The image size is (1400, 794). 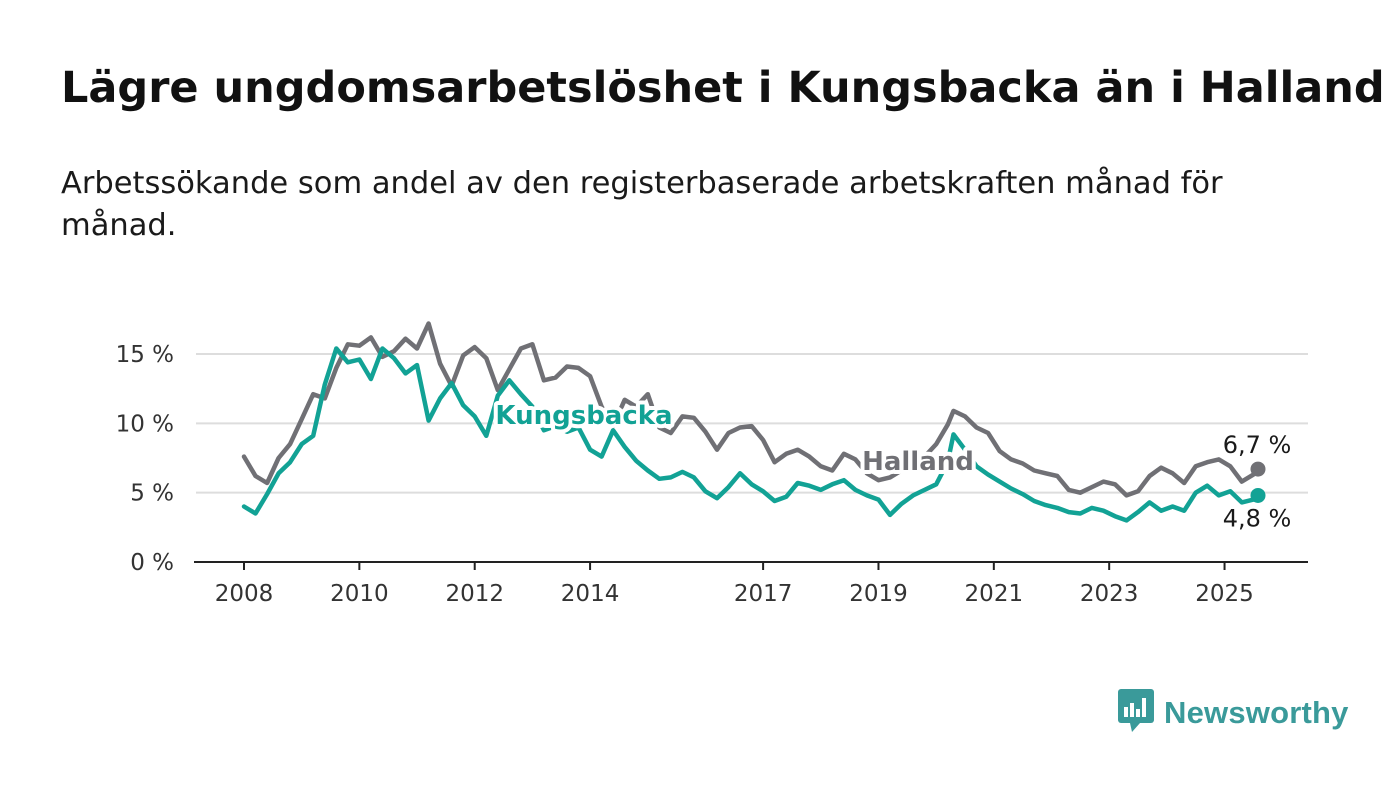 I want to click on y-tick-label: 10 %, so click(x=145, y=424).